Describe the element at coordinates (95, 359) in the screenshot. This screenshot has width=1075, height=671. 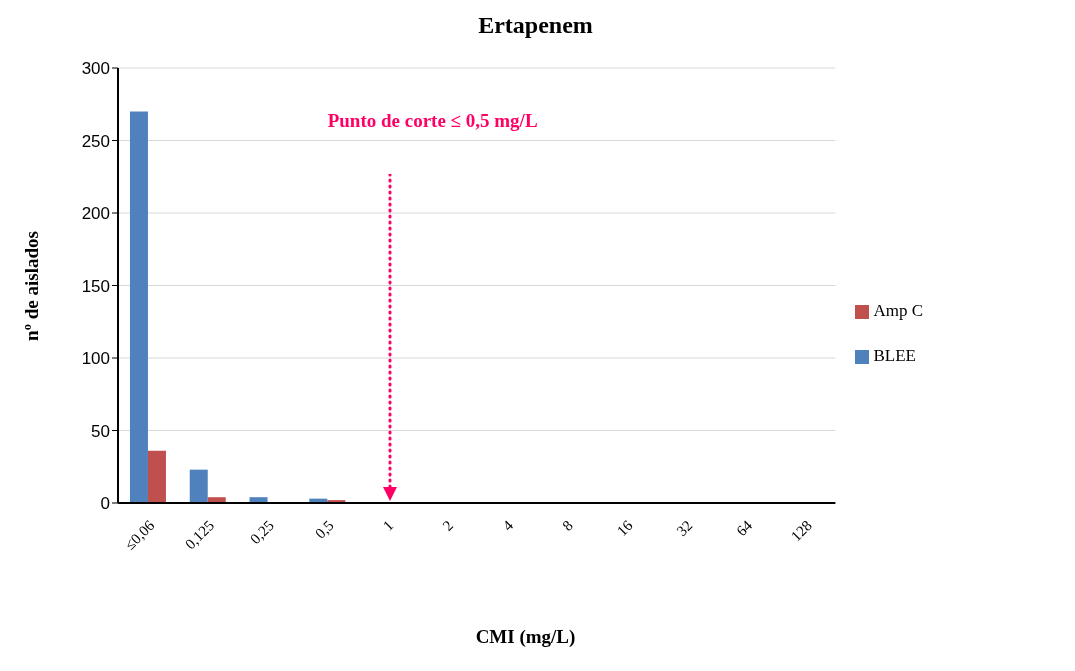
I see `y-tick-label: 100` at that location.